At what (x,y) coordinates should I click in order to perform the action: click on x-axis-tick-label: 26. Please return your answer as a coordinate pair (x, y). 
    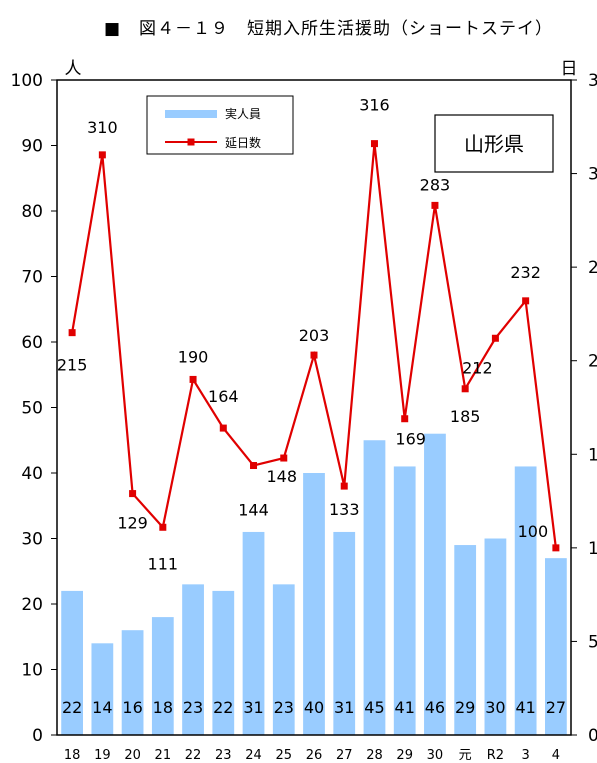
    Looking at the image, I should click on (314, 755).